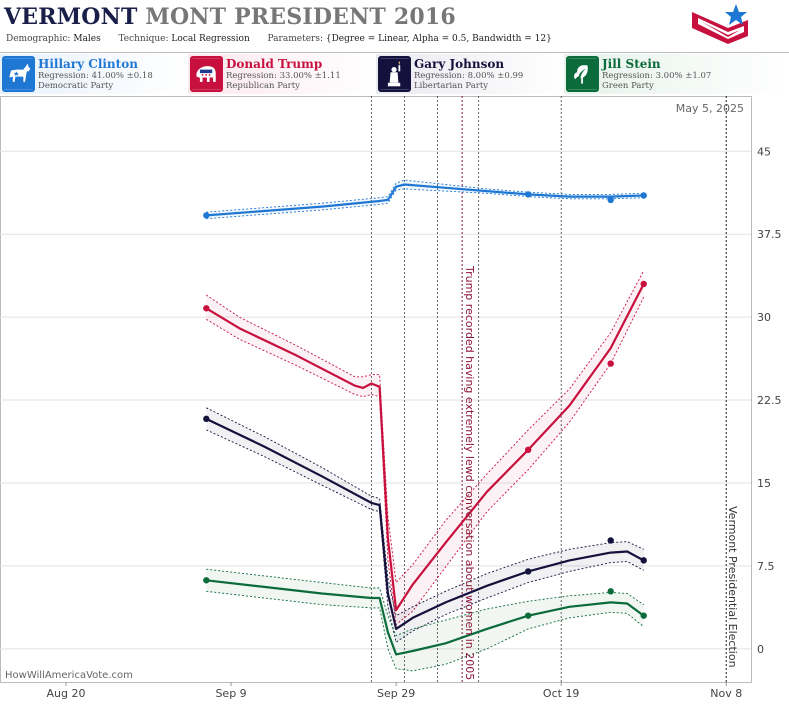 This screenshot has width=789, height=704. Describe the element at coordinates (69, 675) in the screenshot. I see `watermark: HowWillAmericaVote.com` at that location.